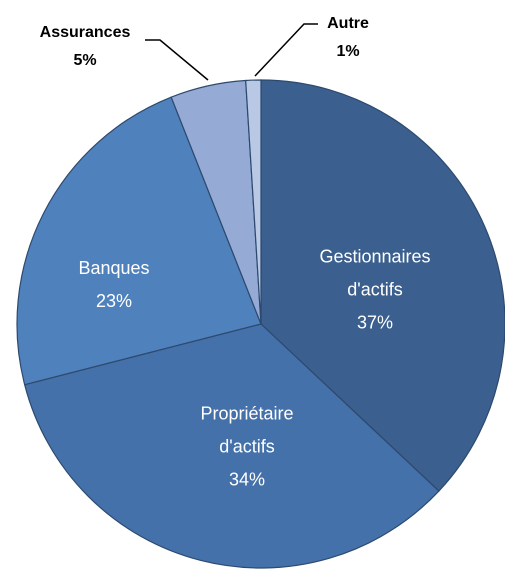  I want to click on category-label: Propriétaire d'actifs, so click(247, 430).